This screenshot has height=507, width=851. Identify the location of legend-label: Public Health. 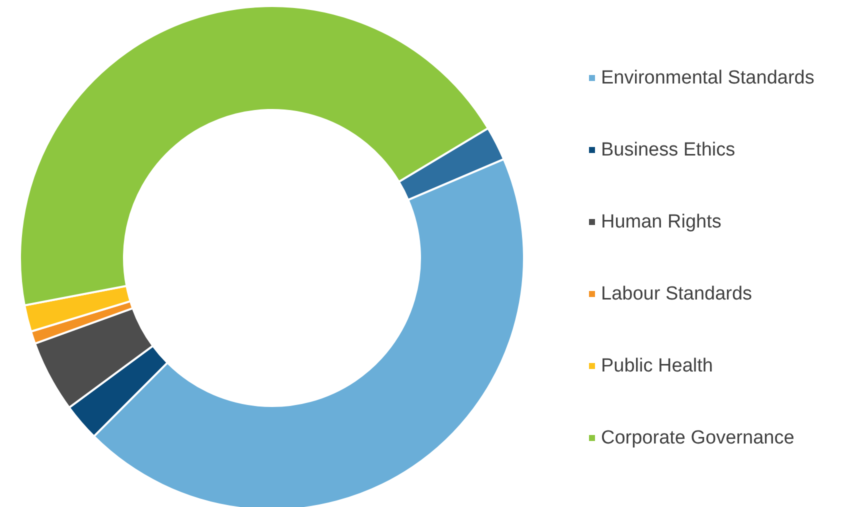
(657, 366).